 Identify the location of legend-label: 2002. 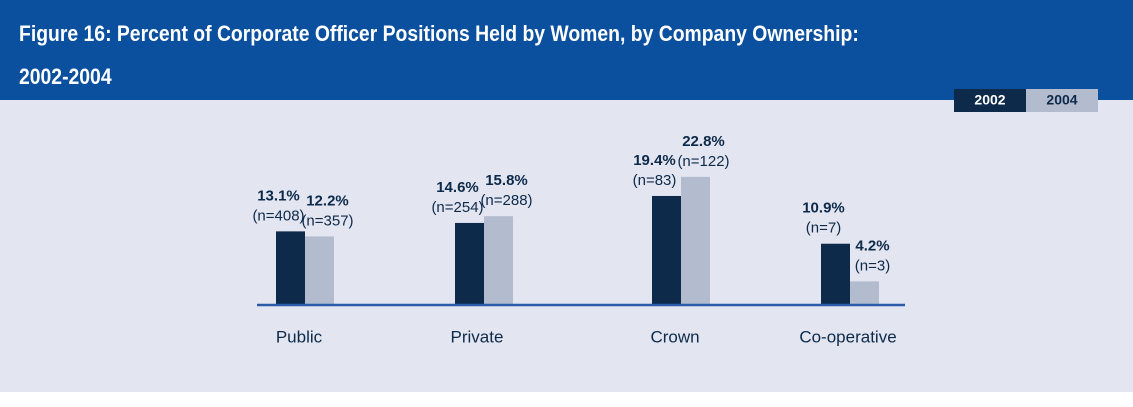
(989, 100).